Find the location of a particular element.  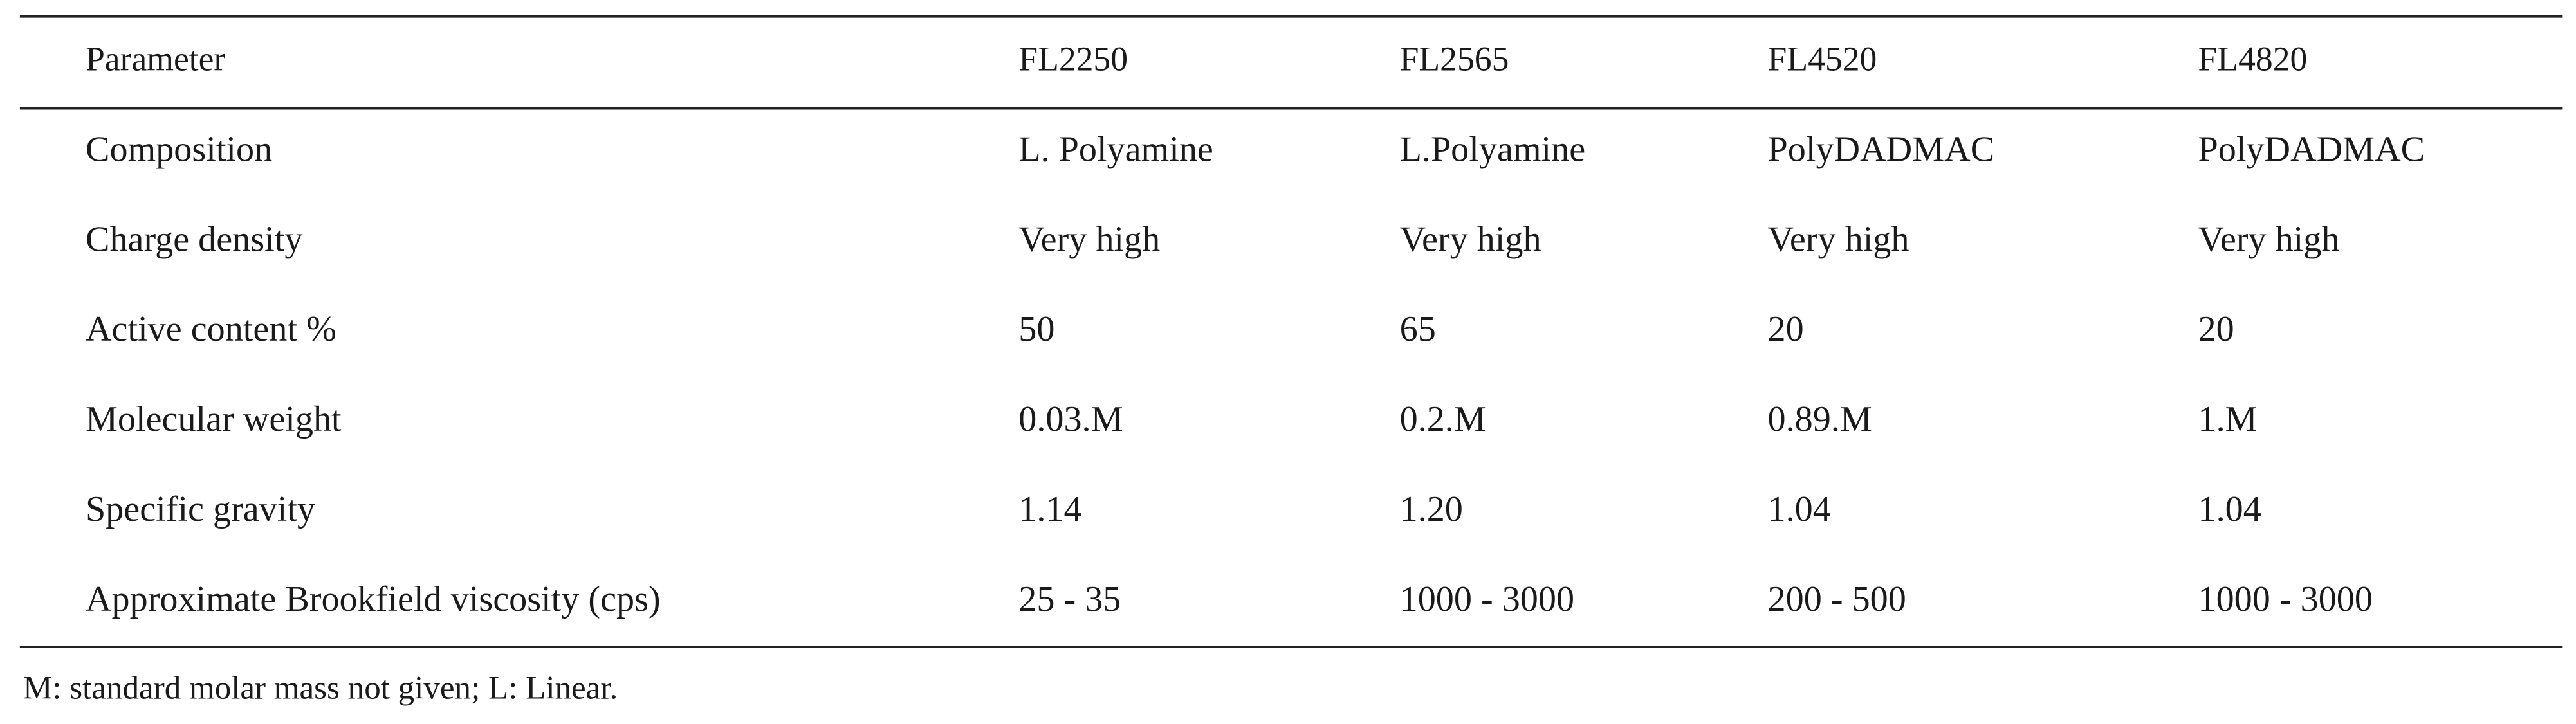

header-cell: FL2250 is located at coordinates (1073, 59).